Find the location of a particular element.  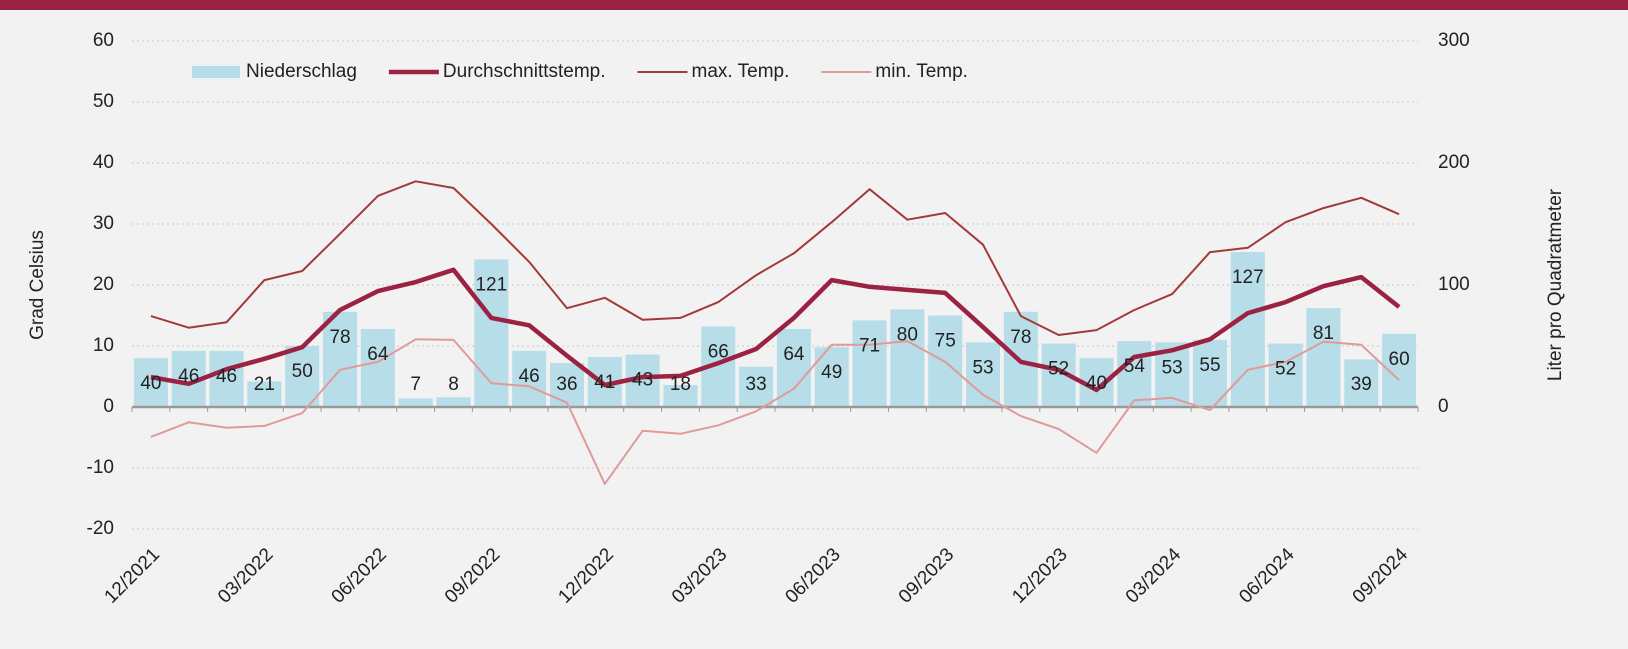

y-axis-title: Grad Celsius is located at coordinates (37, 285).